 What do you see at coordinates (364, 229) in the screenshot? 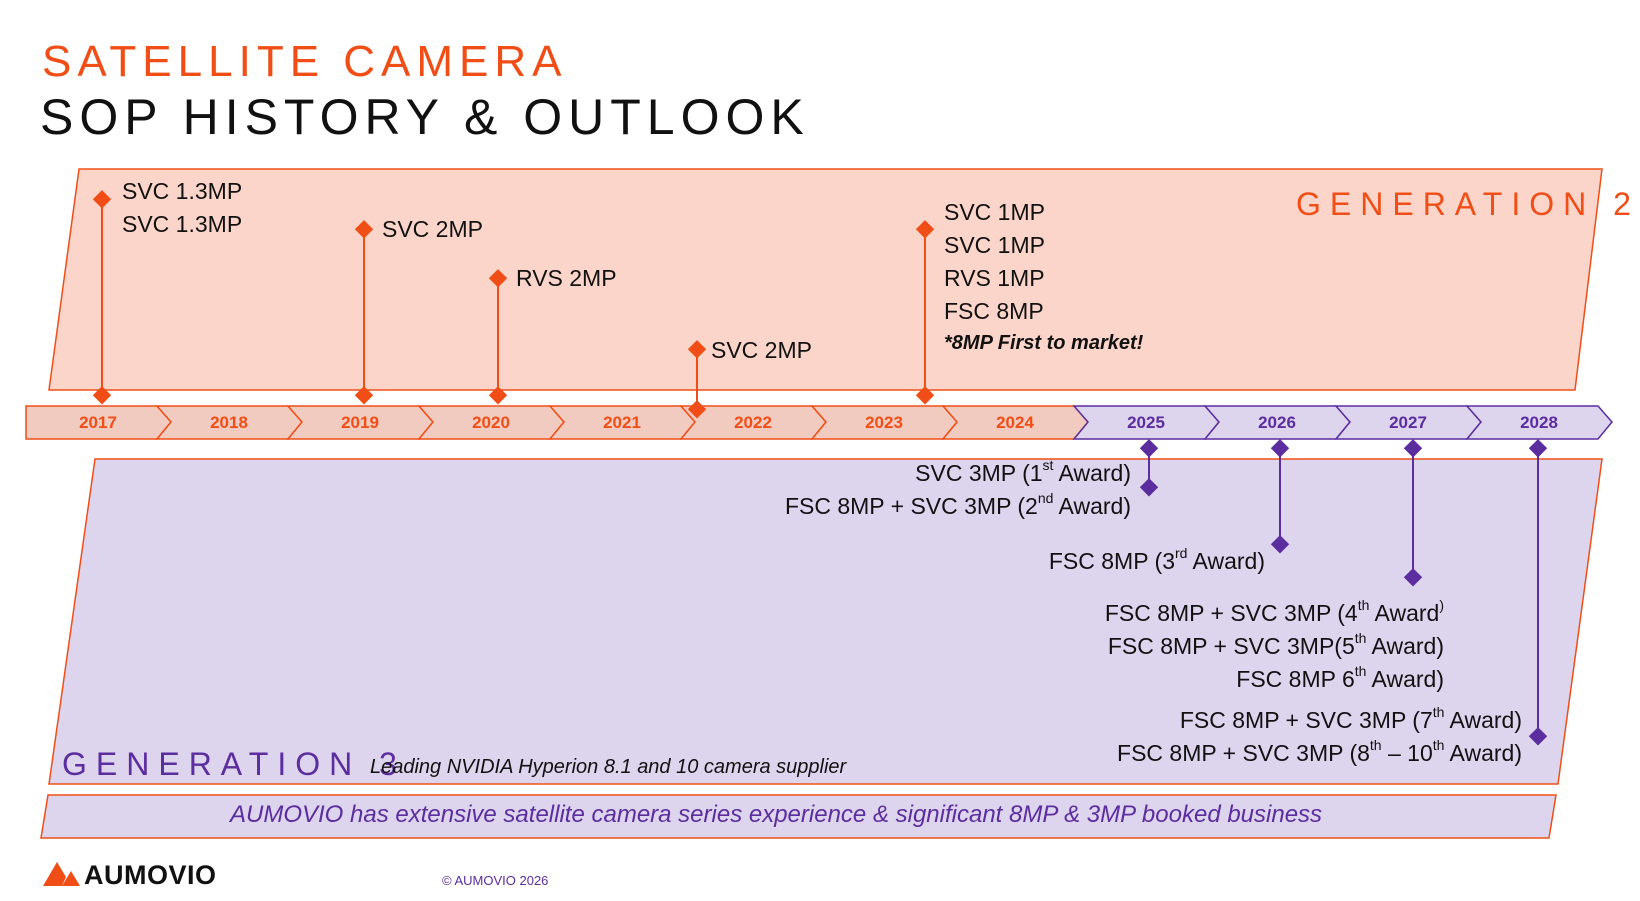
I see `marker-top-2019` at bounding box center [364, 229].